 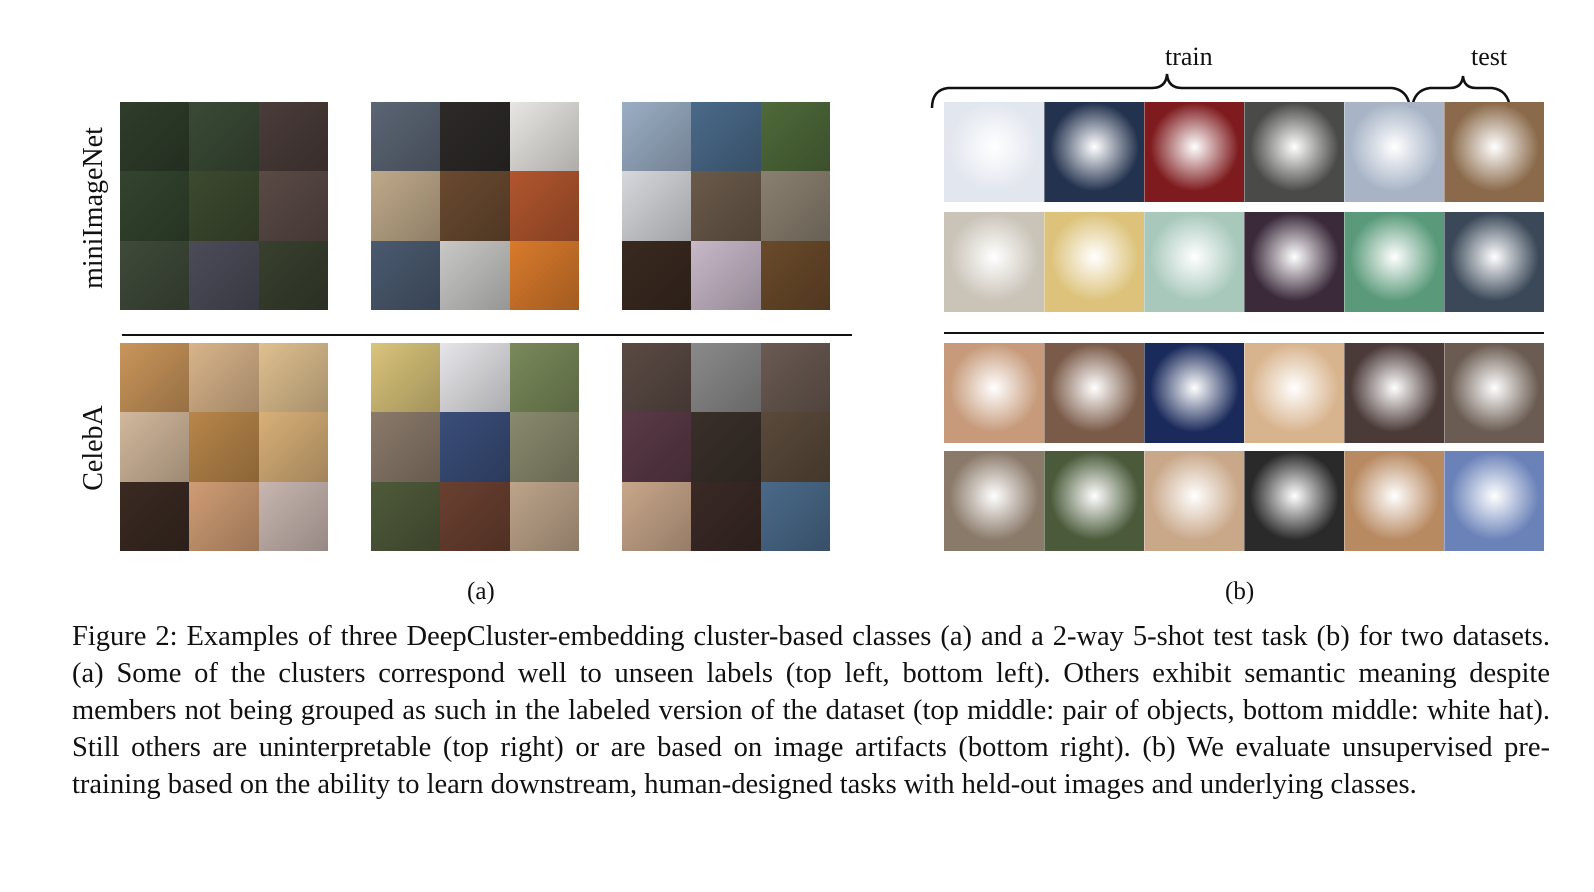 I want to click on test-label: test, so click(x=1489, y=56).